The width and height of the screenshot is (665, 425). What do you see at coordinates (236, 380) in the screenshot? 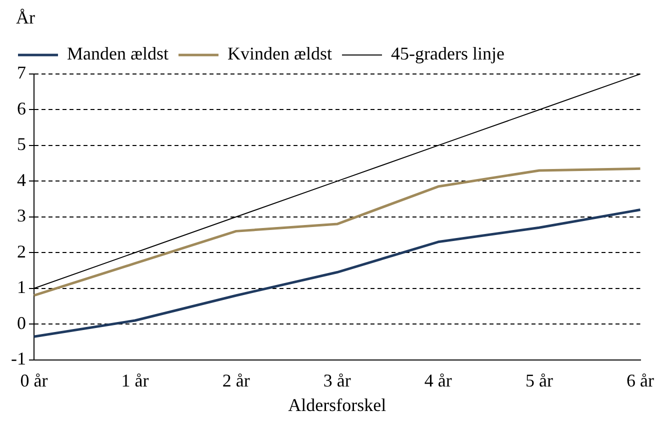
I see `x-tick-label: 2 år` at bounding box center [236, 380].